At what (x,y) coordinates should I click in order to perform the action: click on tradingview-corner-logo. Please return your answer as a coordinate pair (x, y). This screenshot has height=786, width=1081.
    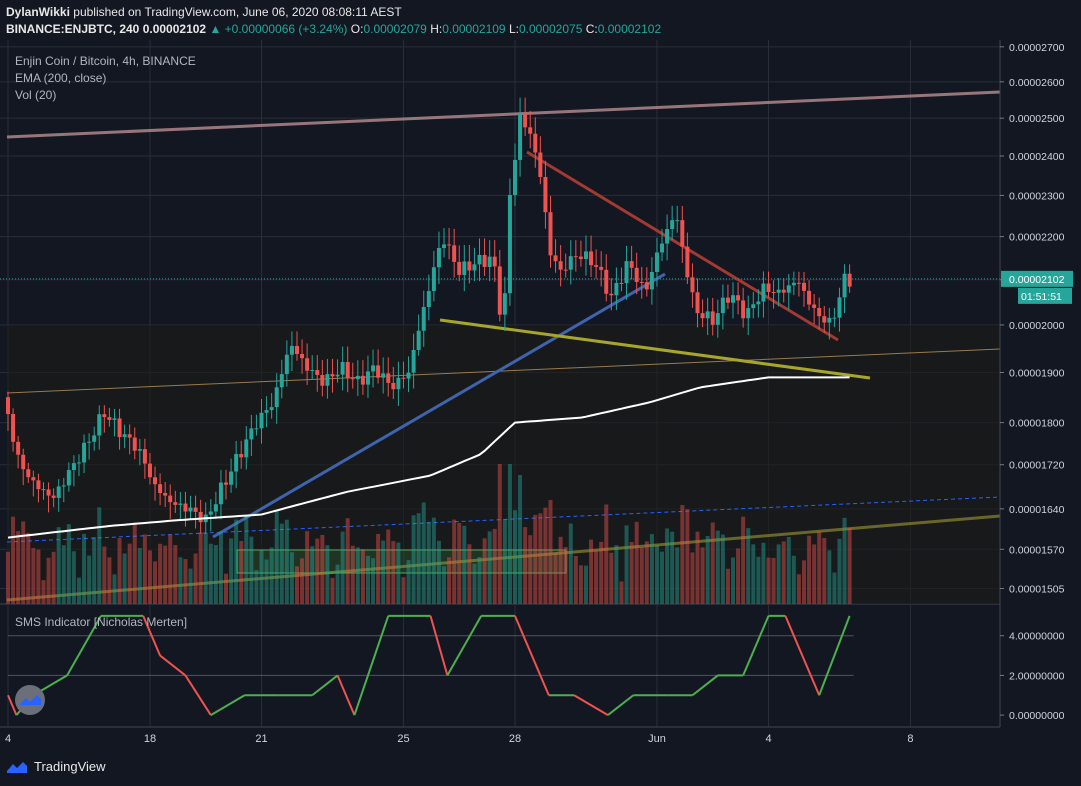
    Looking at the image, I should click on (30, 700).